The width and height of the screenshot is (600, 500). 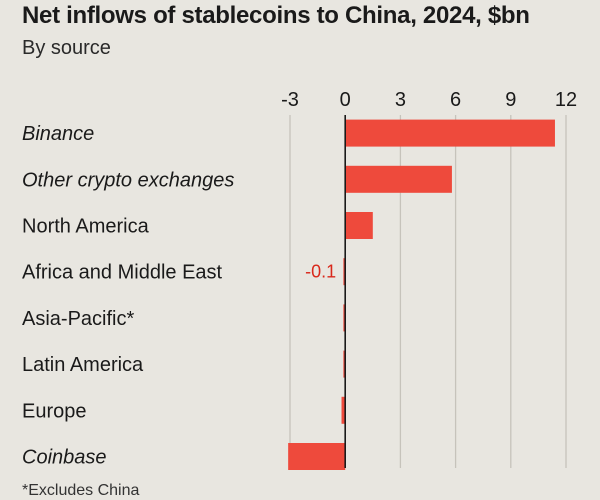 What do you see at coordinates (510, 100) in the screenshot?
I see `x-tick-label: 9` at bounding box center [510, 100].